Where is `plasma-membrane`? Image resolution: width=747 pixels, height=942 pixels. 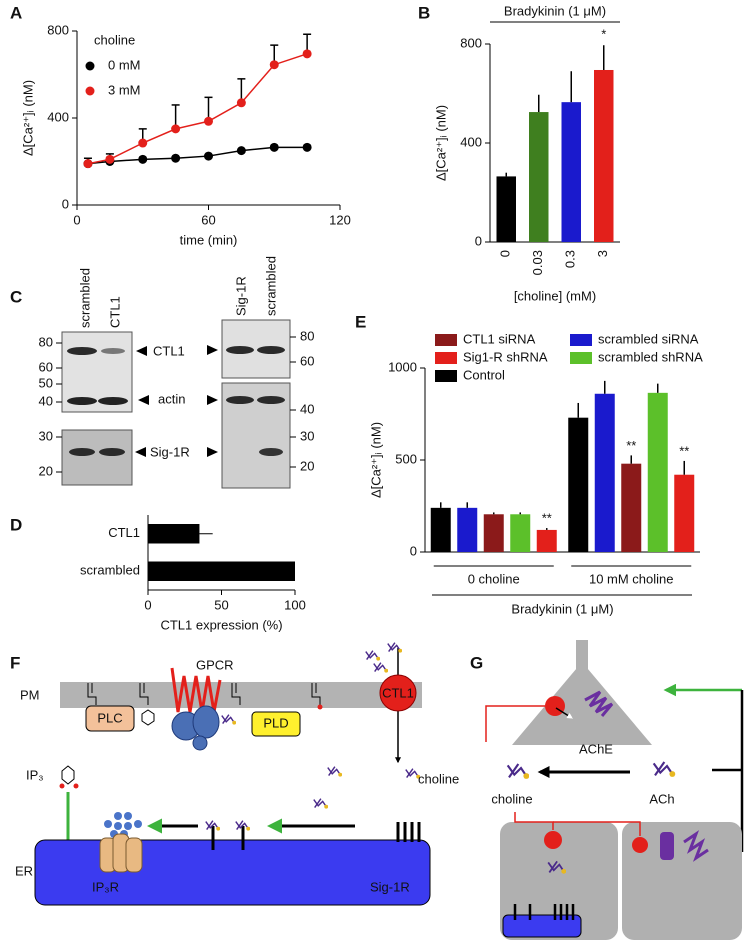 plasma-membrane is located at coordinates (241, 695).